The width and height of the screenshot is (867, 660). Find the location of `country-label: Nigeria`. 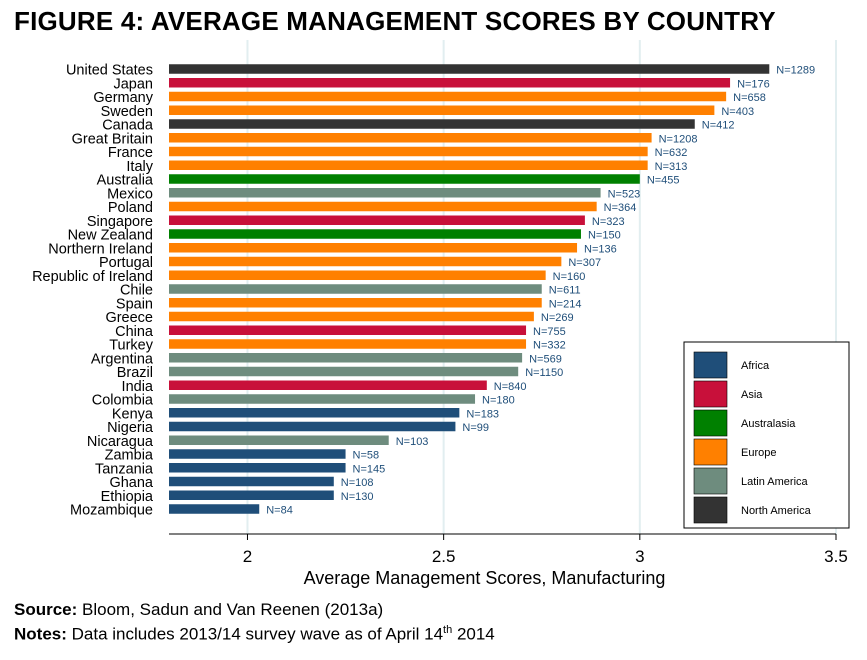

country-label: Nigeria is located at coordinates (130, 428).